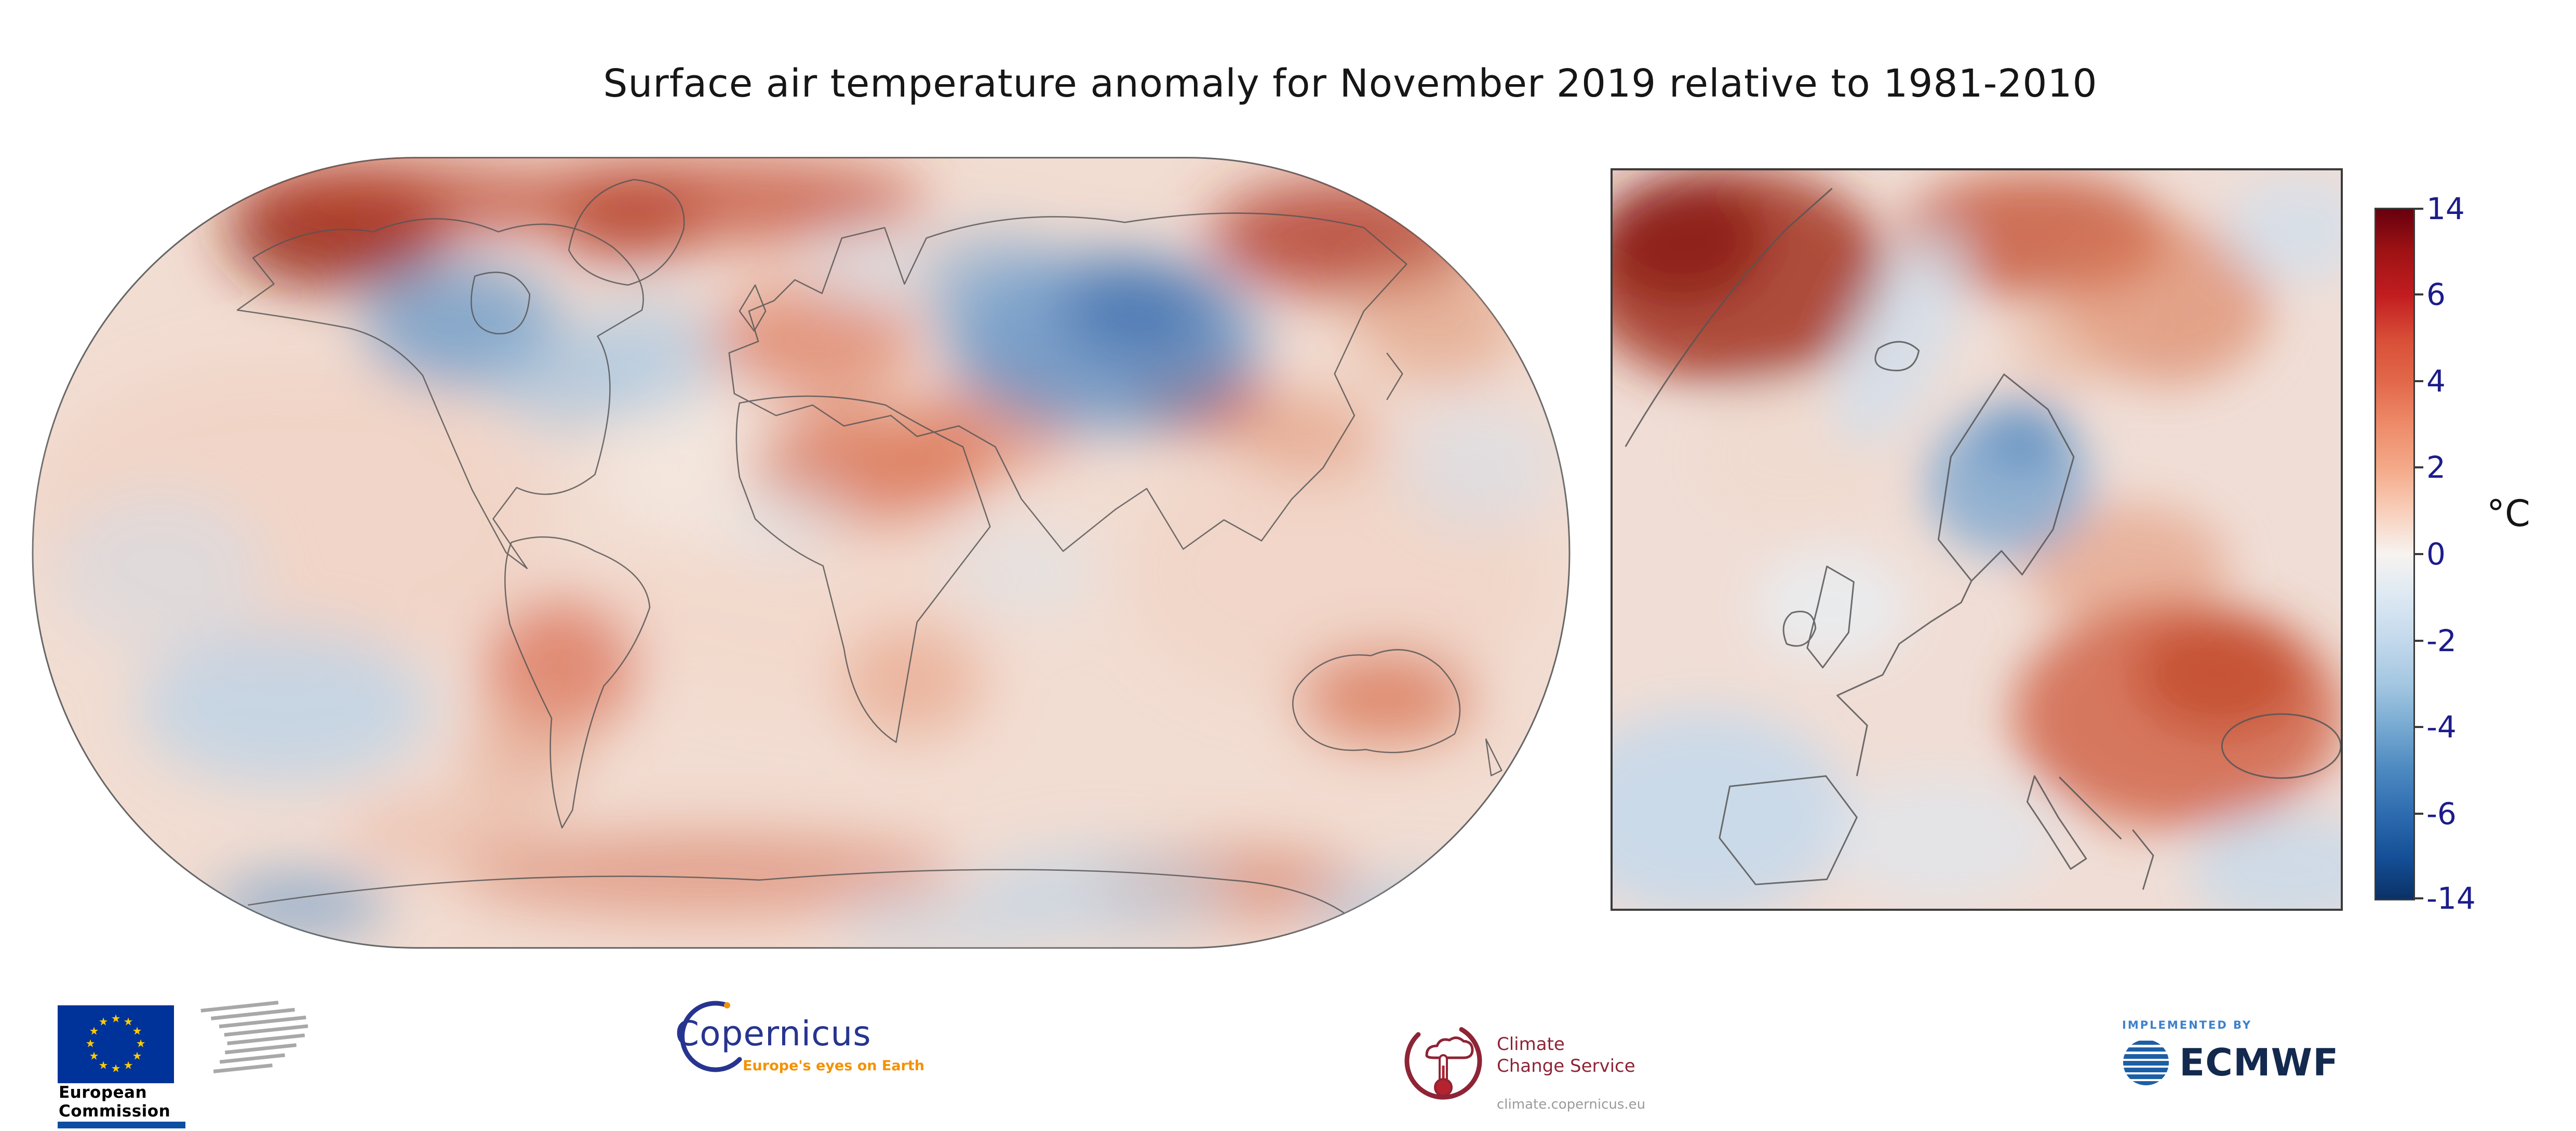  I want to click on colorbar-tick-label: 0, so click(2436, 554).